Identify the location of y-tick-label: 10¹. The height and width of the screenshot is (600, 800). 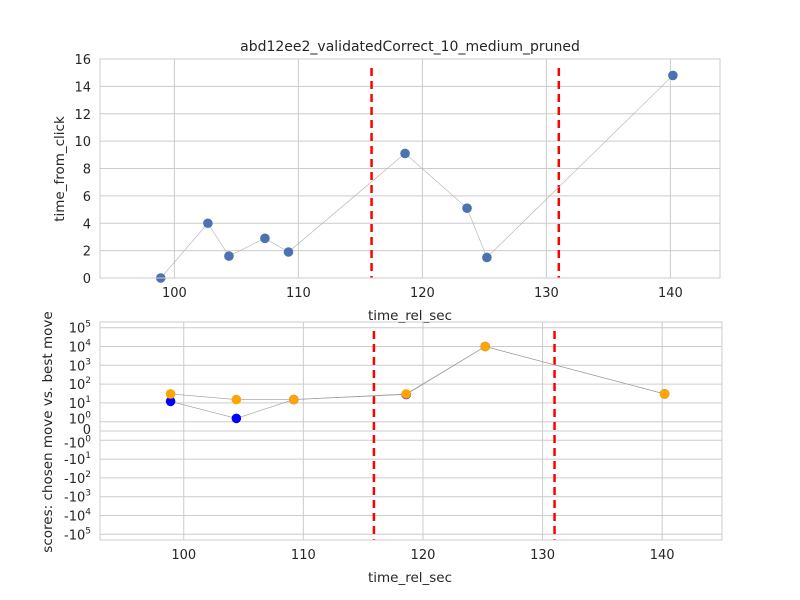
(80, 403).